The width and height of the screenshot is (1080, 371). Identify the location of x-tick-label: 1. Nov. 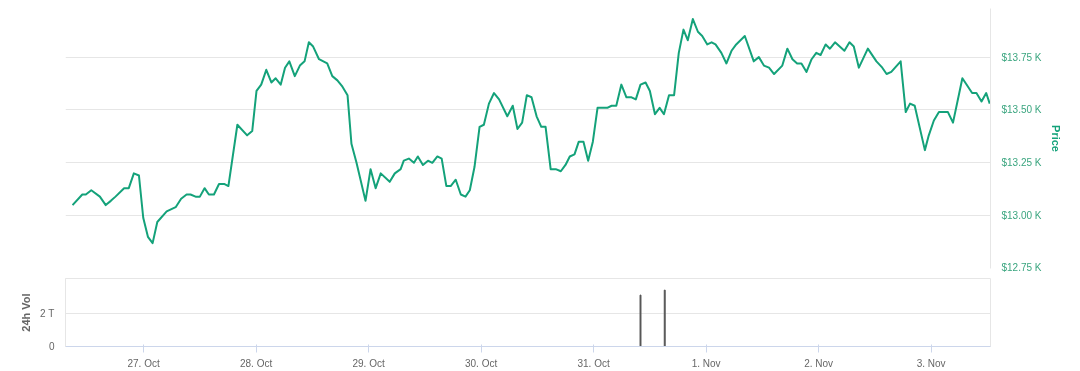
(706, 363).